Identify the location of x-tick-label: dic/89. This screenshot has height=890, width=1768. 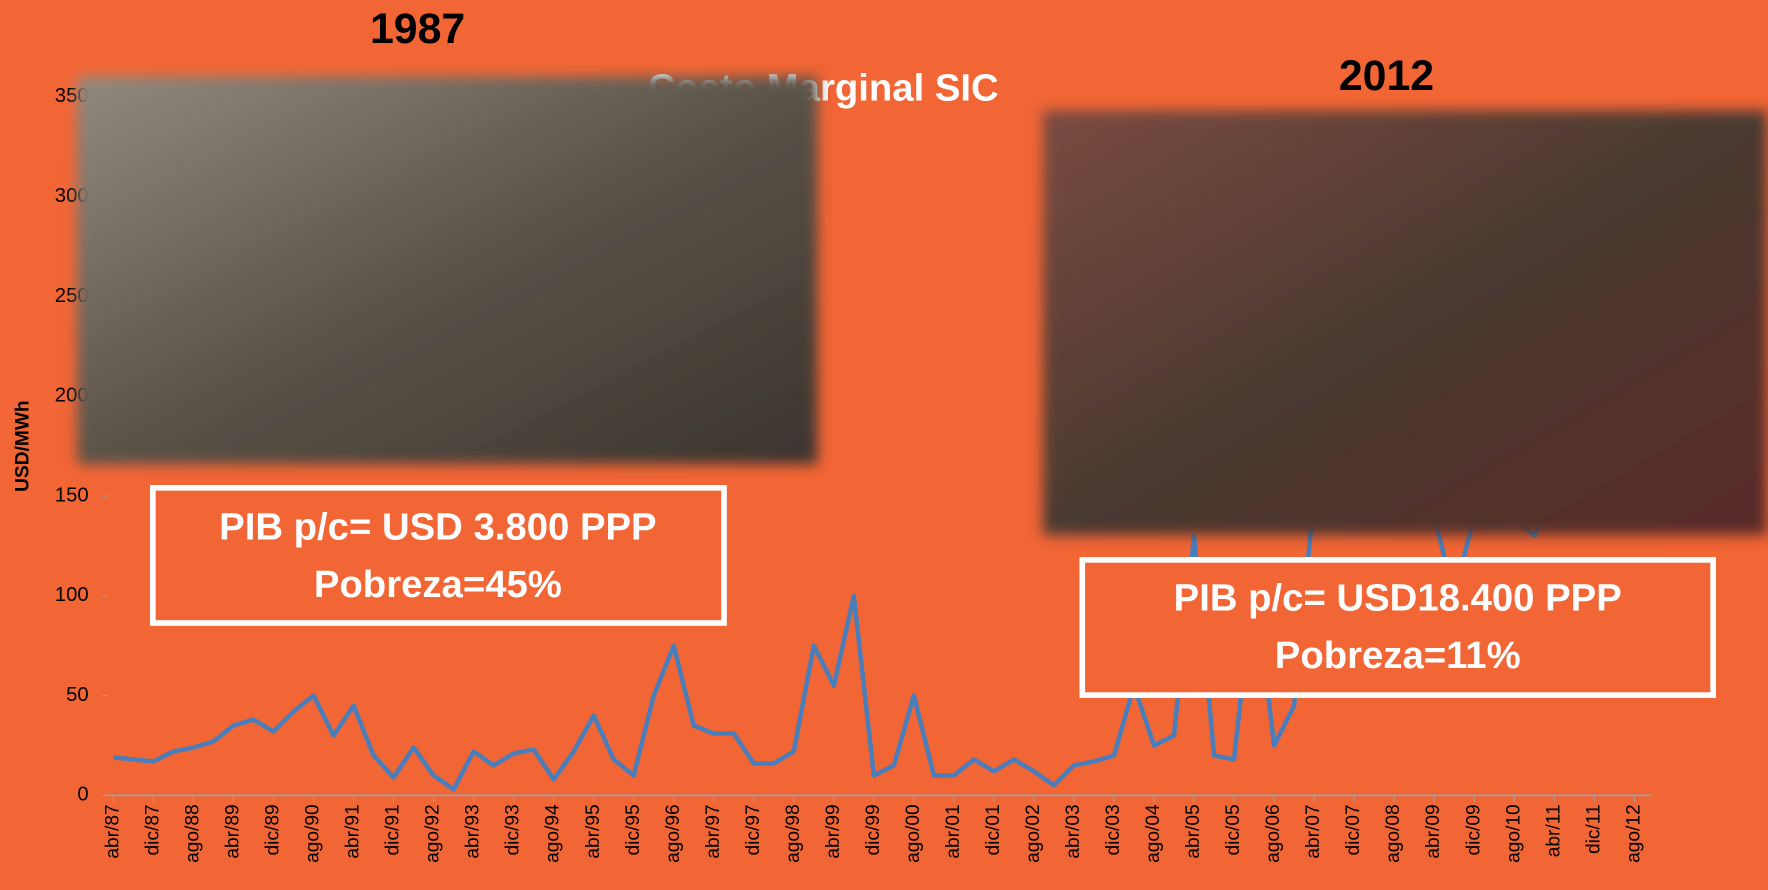
(273, 829).